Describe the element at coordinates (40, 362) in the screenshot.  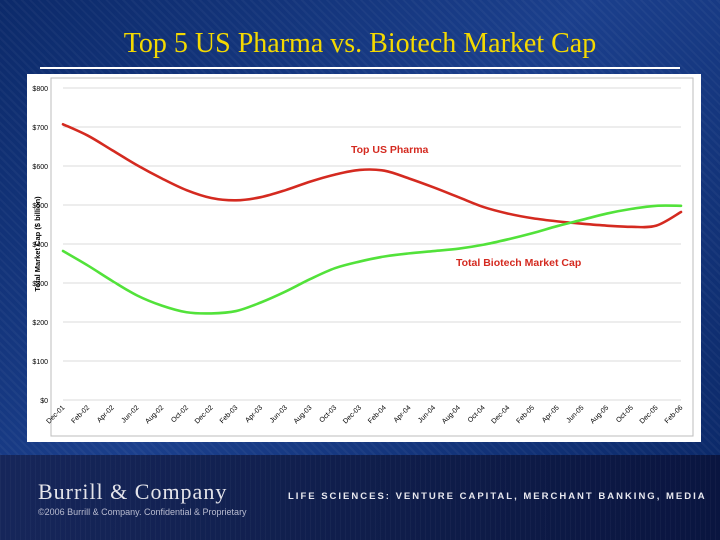
I see `y-tick-label: $100` at that location.